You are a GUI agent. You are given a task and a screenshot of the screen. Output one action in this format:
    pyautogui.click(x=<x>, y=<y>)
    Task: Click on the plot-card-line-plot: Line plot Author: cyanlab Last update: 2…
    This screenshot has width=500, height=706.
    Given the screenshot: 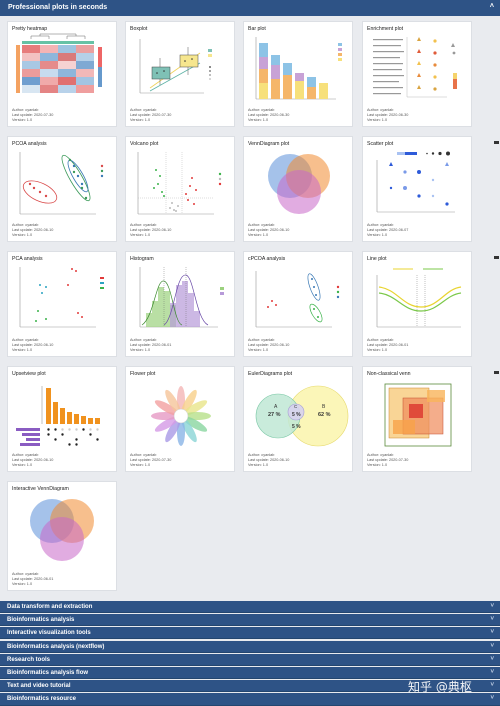 What is the action you would take?
    pyautogui.click(x=417, y=304)
    